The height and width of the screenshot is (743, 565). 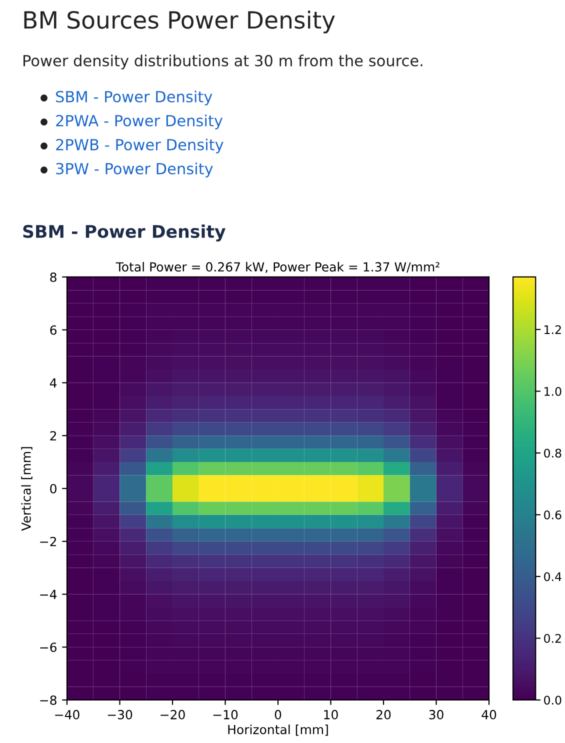 What do you see at coordinates (553, 577) in the screenshot?
I see `color-bar-label: 0.4` at bounding box center [553, 577].